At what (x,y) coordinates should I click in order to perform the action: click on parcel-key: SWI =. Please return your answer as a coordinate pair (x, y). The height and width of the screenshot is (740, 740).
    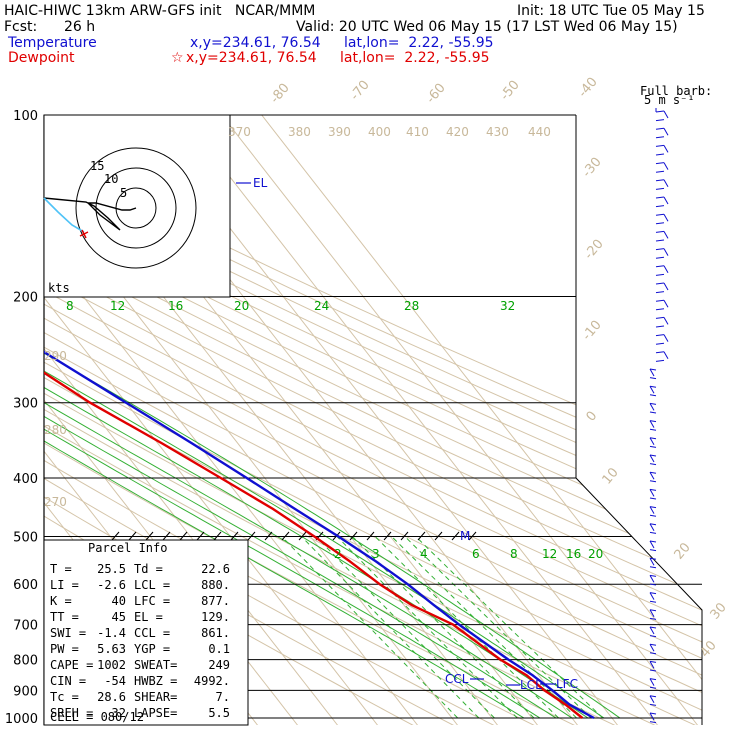
    Looking at the image, I should click on (68, 633).